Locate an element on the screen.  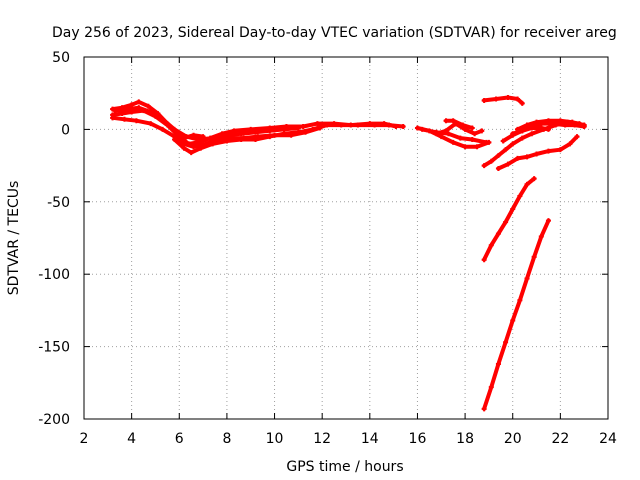
y-axis-label: SDTVAR / TECUs is located at coordinates (14, 238).